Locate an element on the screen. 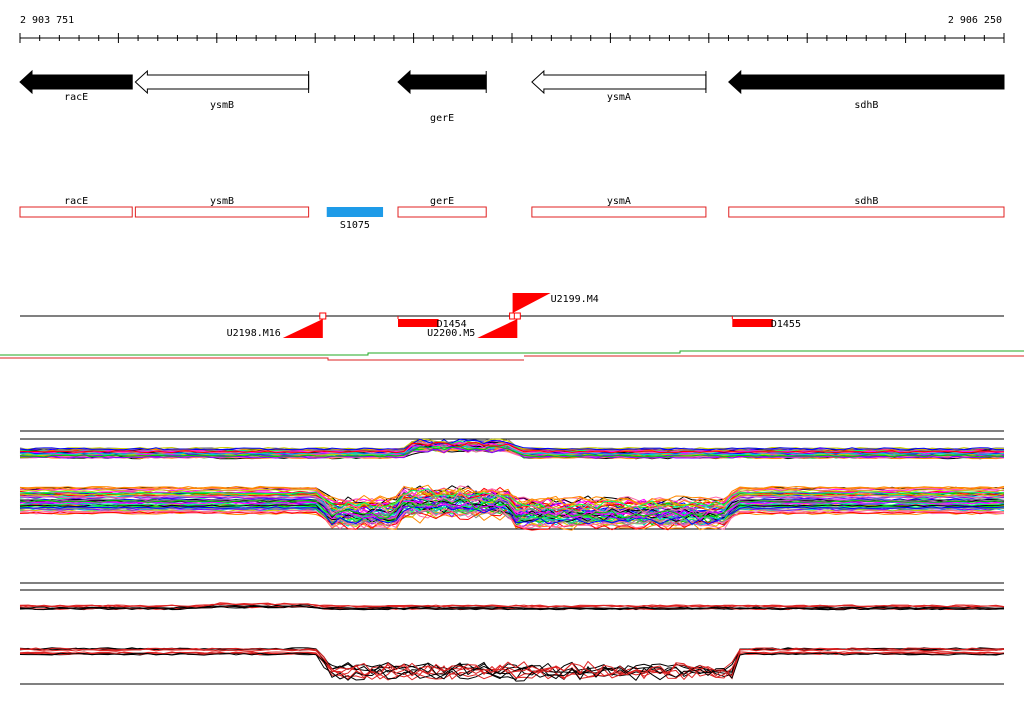 Image resolution: width=1024 pixels, height=714 pixels. gene-label: ysmA is located at coordinates (619, 97).